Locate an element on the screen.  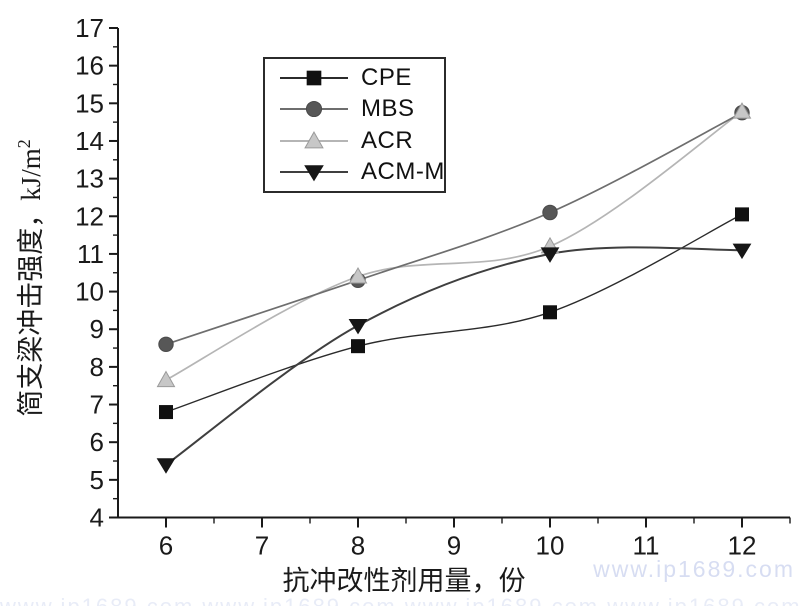
legend-sample-cpe is located at coordinates (314, 78).